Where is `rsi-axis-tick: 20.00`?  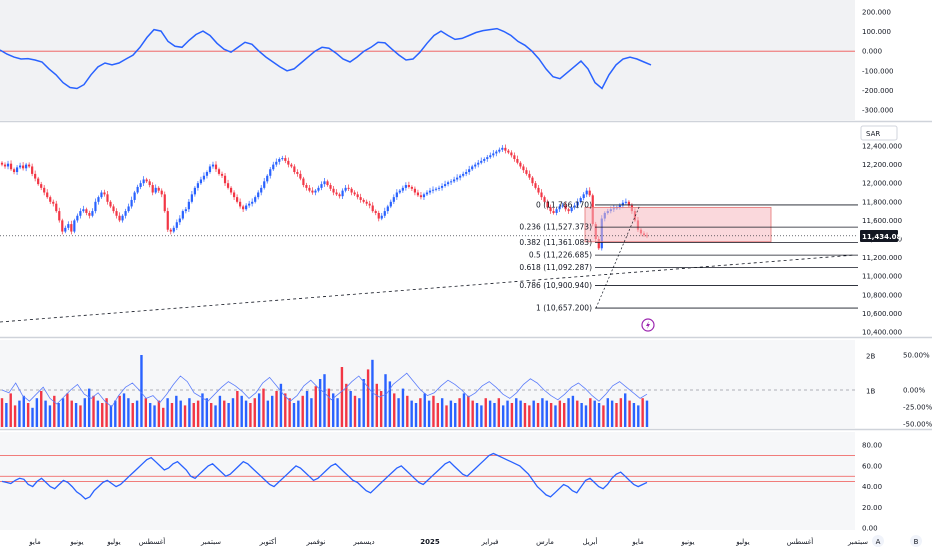
rsi-axis-tick: 20.00 is located at coordinates (872, 508).